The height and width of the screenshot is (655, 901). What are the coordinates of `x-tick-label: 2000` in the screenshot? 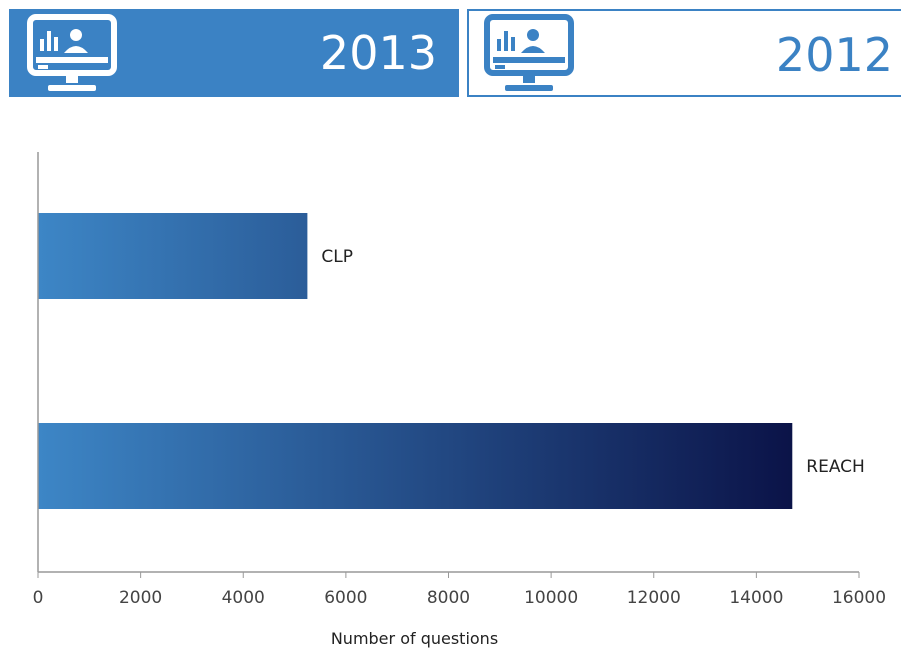 It's located at (140, 598).